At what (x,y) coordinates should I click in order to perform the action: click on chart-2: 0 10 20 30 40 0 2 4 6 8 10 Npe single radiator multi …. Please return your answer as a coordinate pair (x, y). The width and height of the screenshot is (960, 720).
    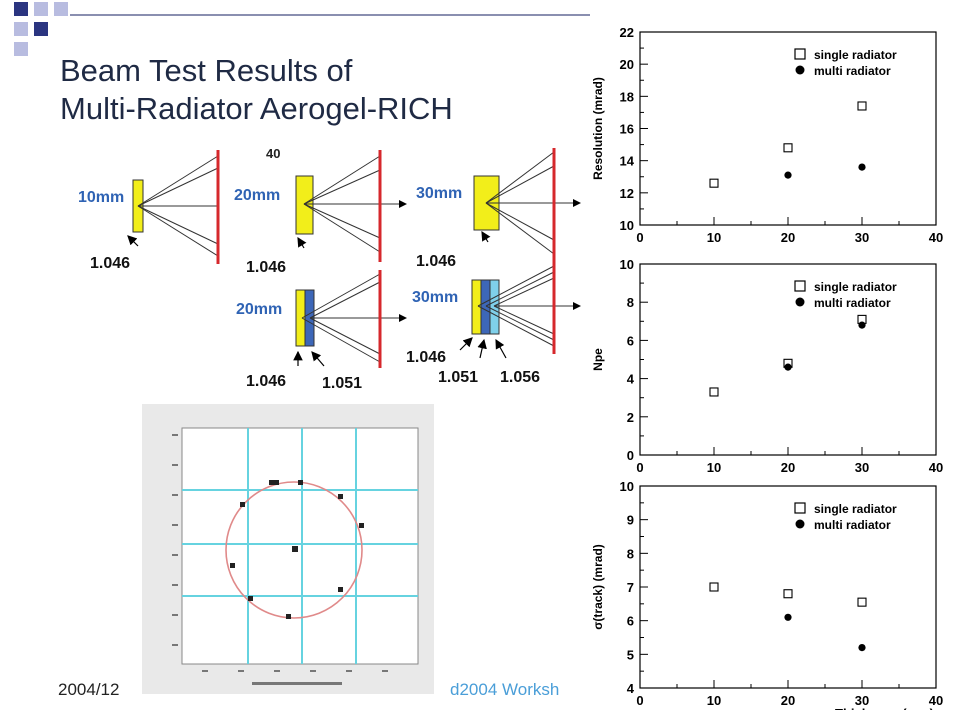
    Looking at the image, I should click on (767, 366).